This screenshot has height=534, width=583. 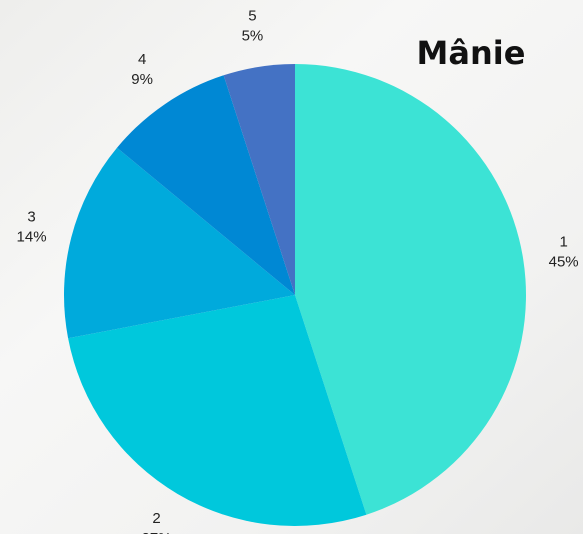 What do you see at coordinates (253, 35) in the screenshot?
I see `slice-value-label: 5%` at bounding box center [253, 35].